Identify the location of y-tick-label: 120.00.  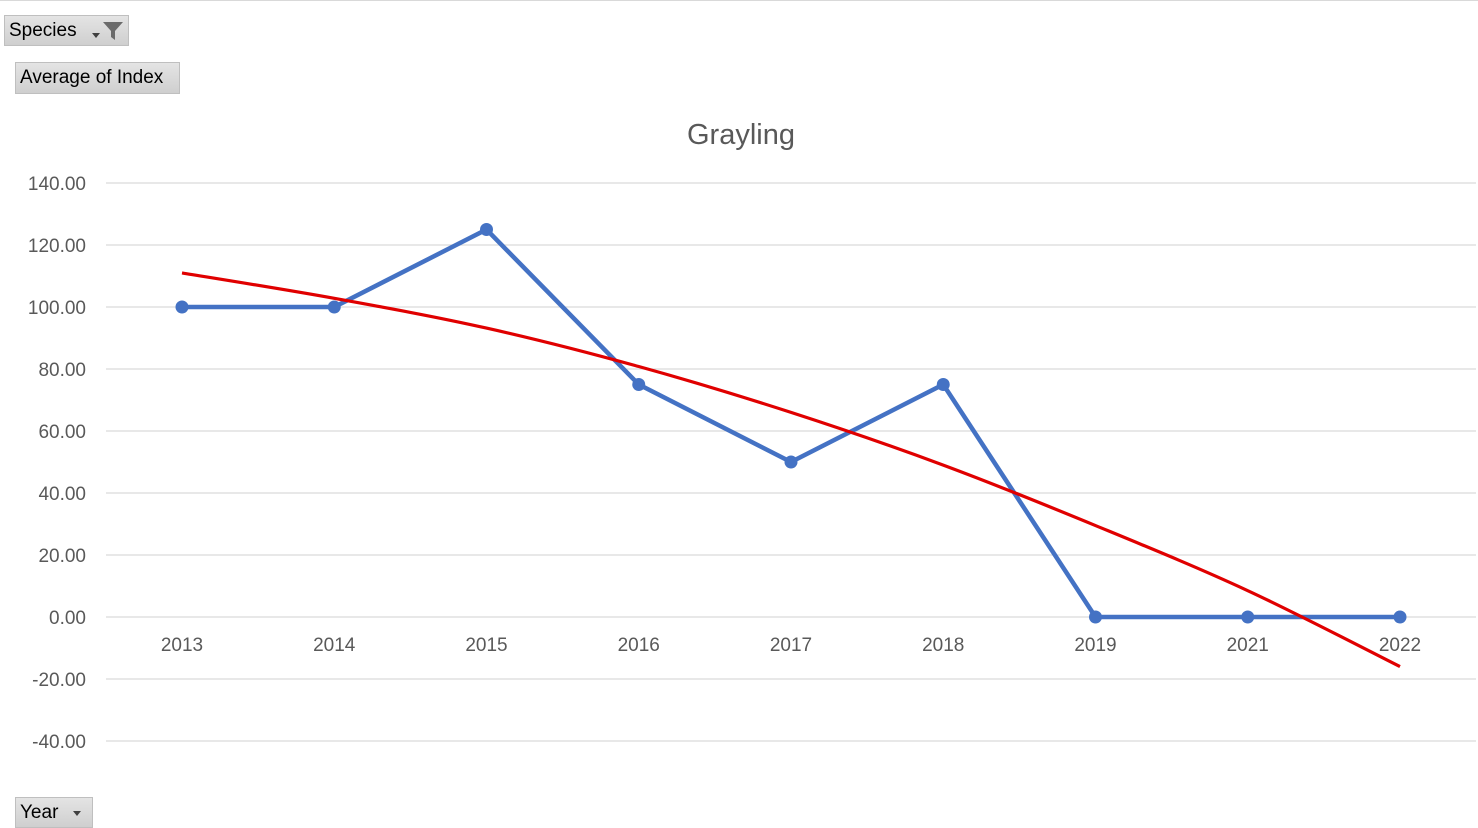
(57, 246).